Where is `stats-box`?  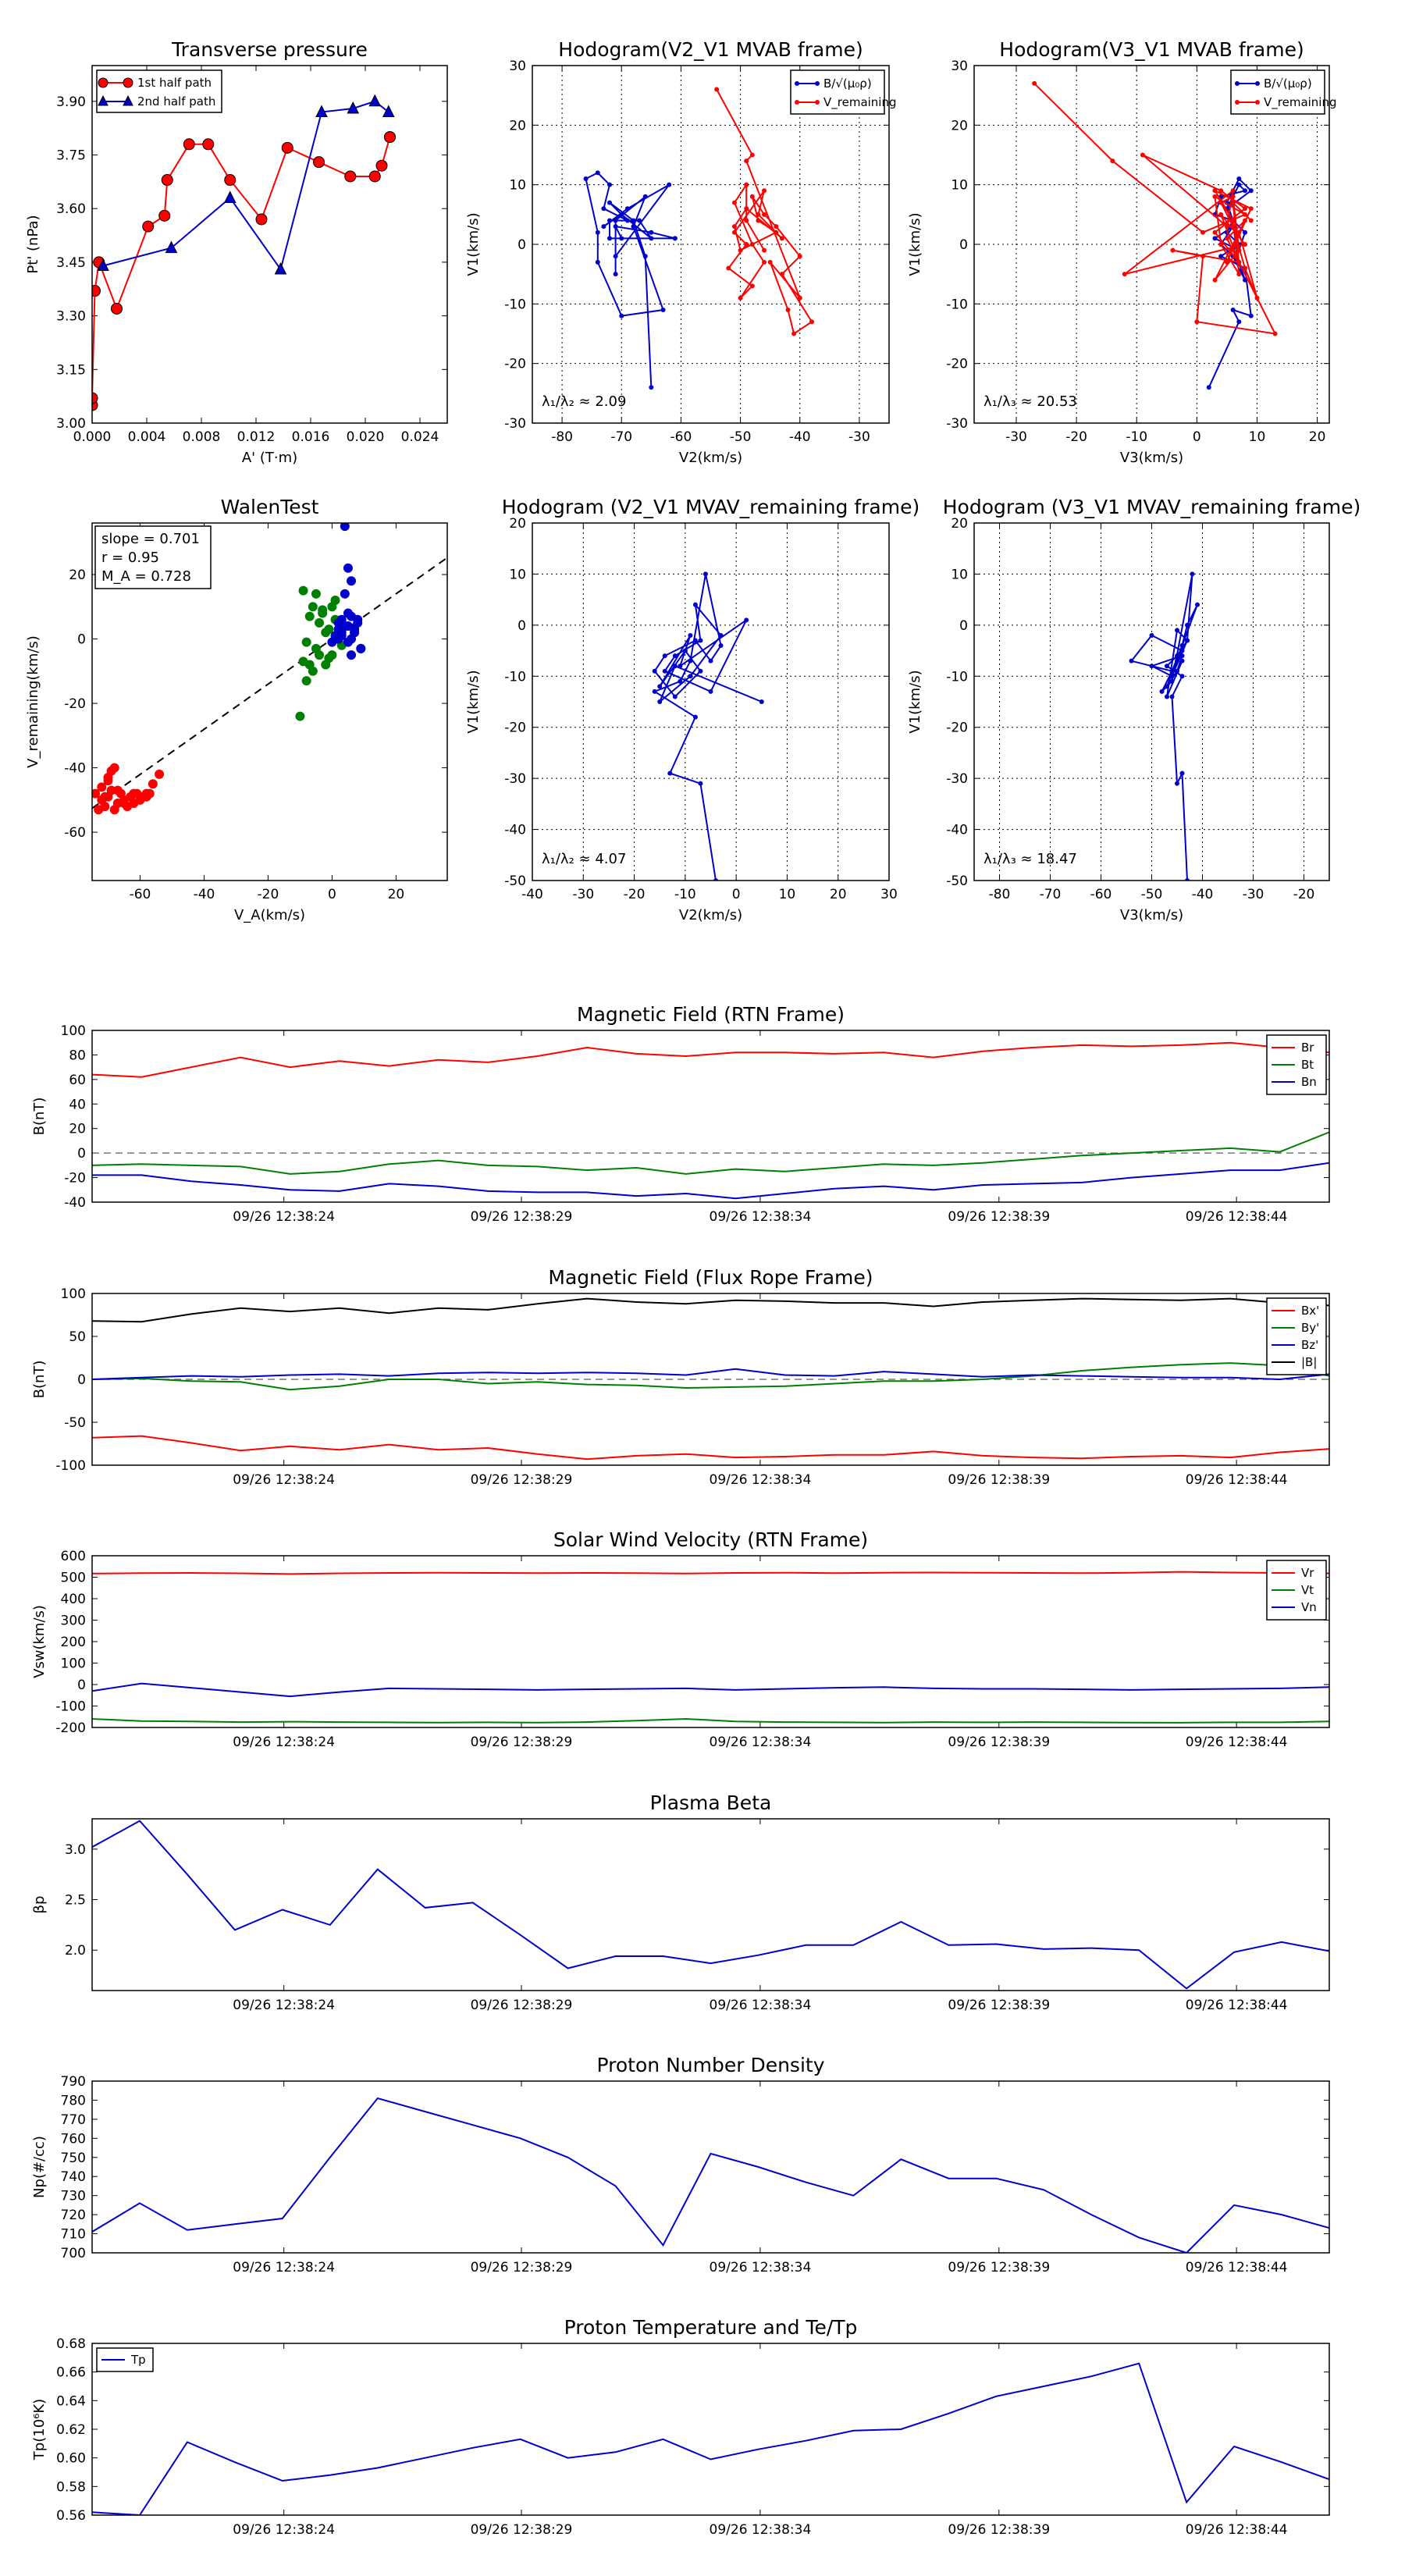 stats-box is located at coordinates (153, 557).